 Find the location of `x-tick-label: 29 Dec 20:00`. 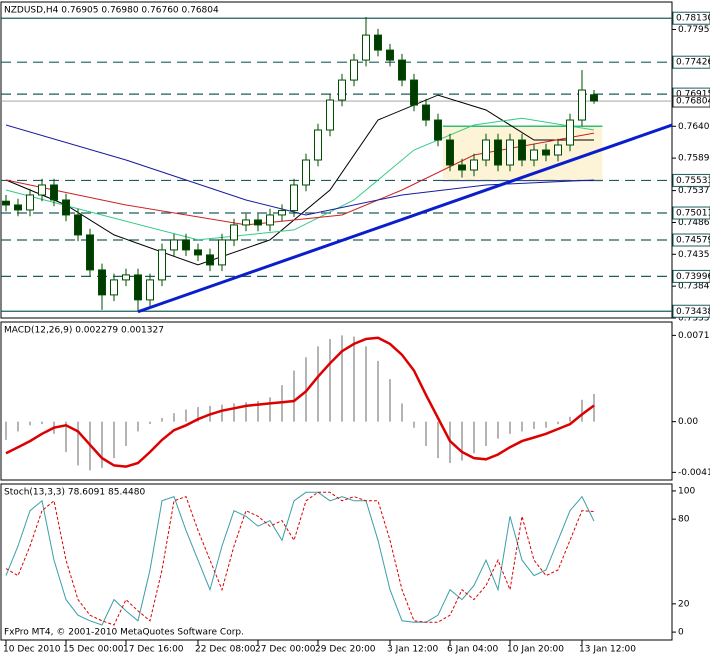

x-tick-label: 29 Dec 20:00 is located at coordinates (345, 650).